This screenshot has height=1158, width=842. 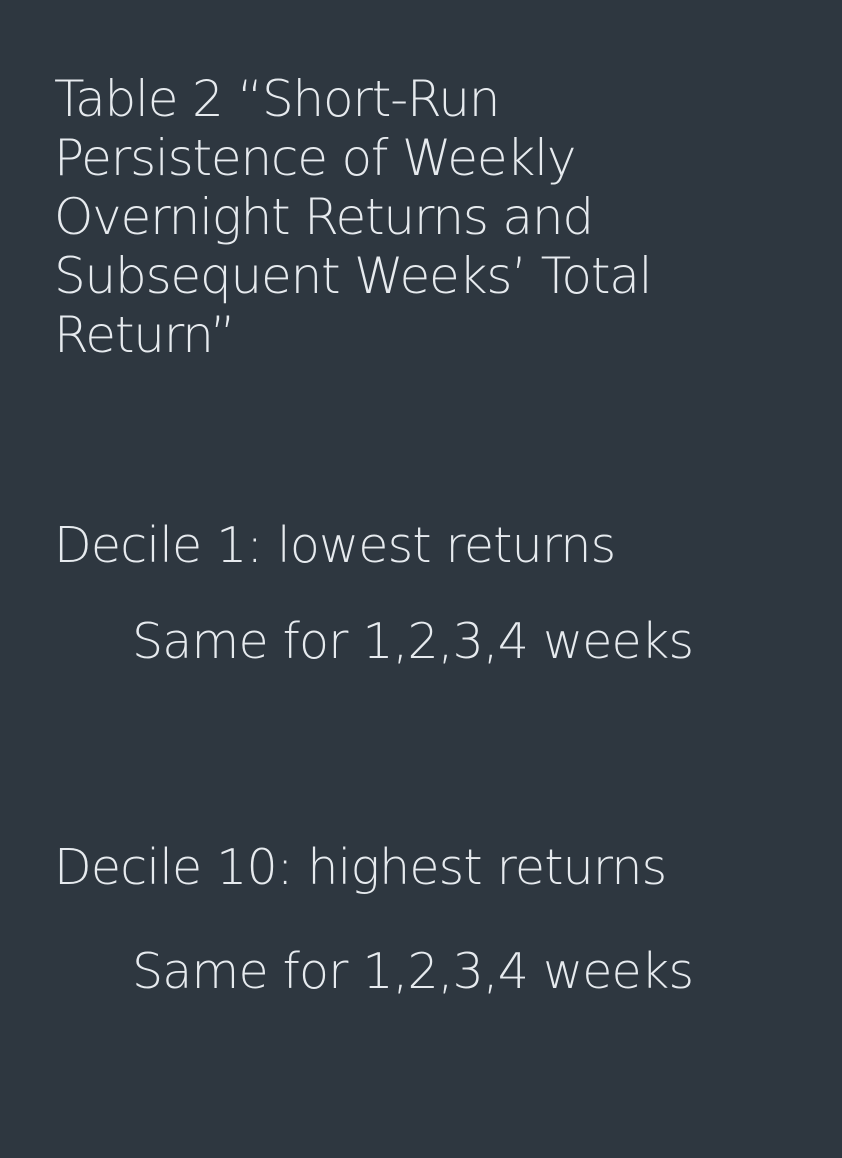 I want to click on sub-bullet-decile-10: Same for 1,2,3,4 weeks, so click(x=413, y=971).